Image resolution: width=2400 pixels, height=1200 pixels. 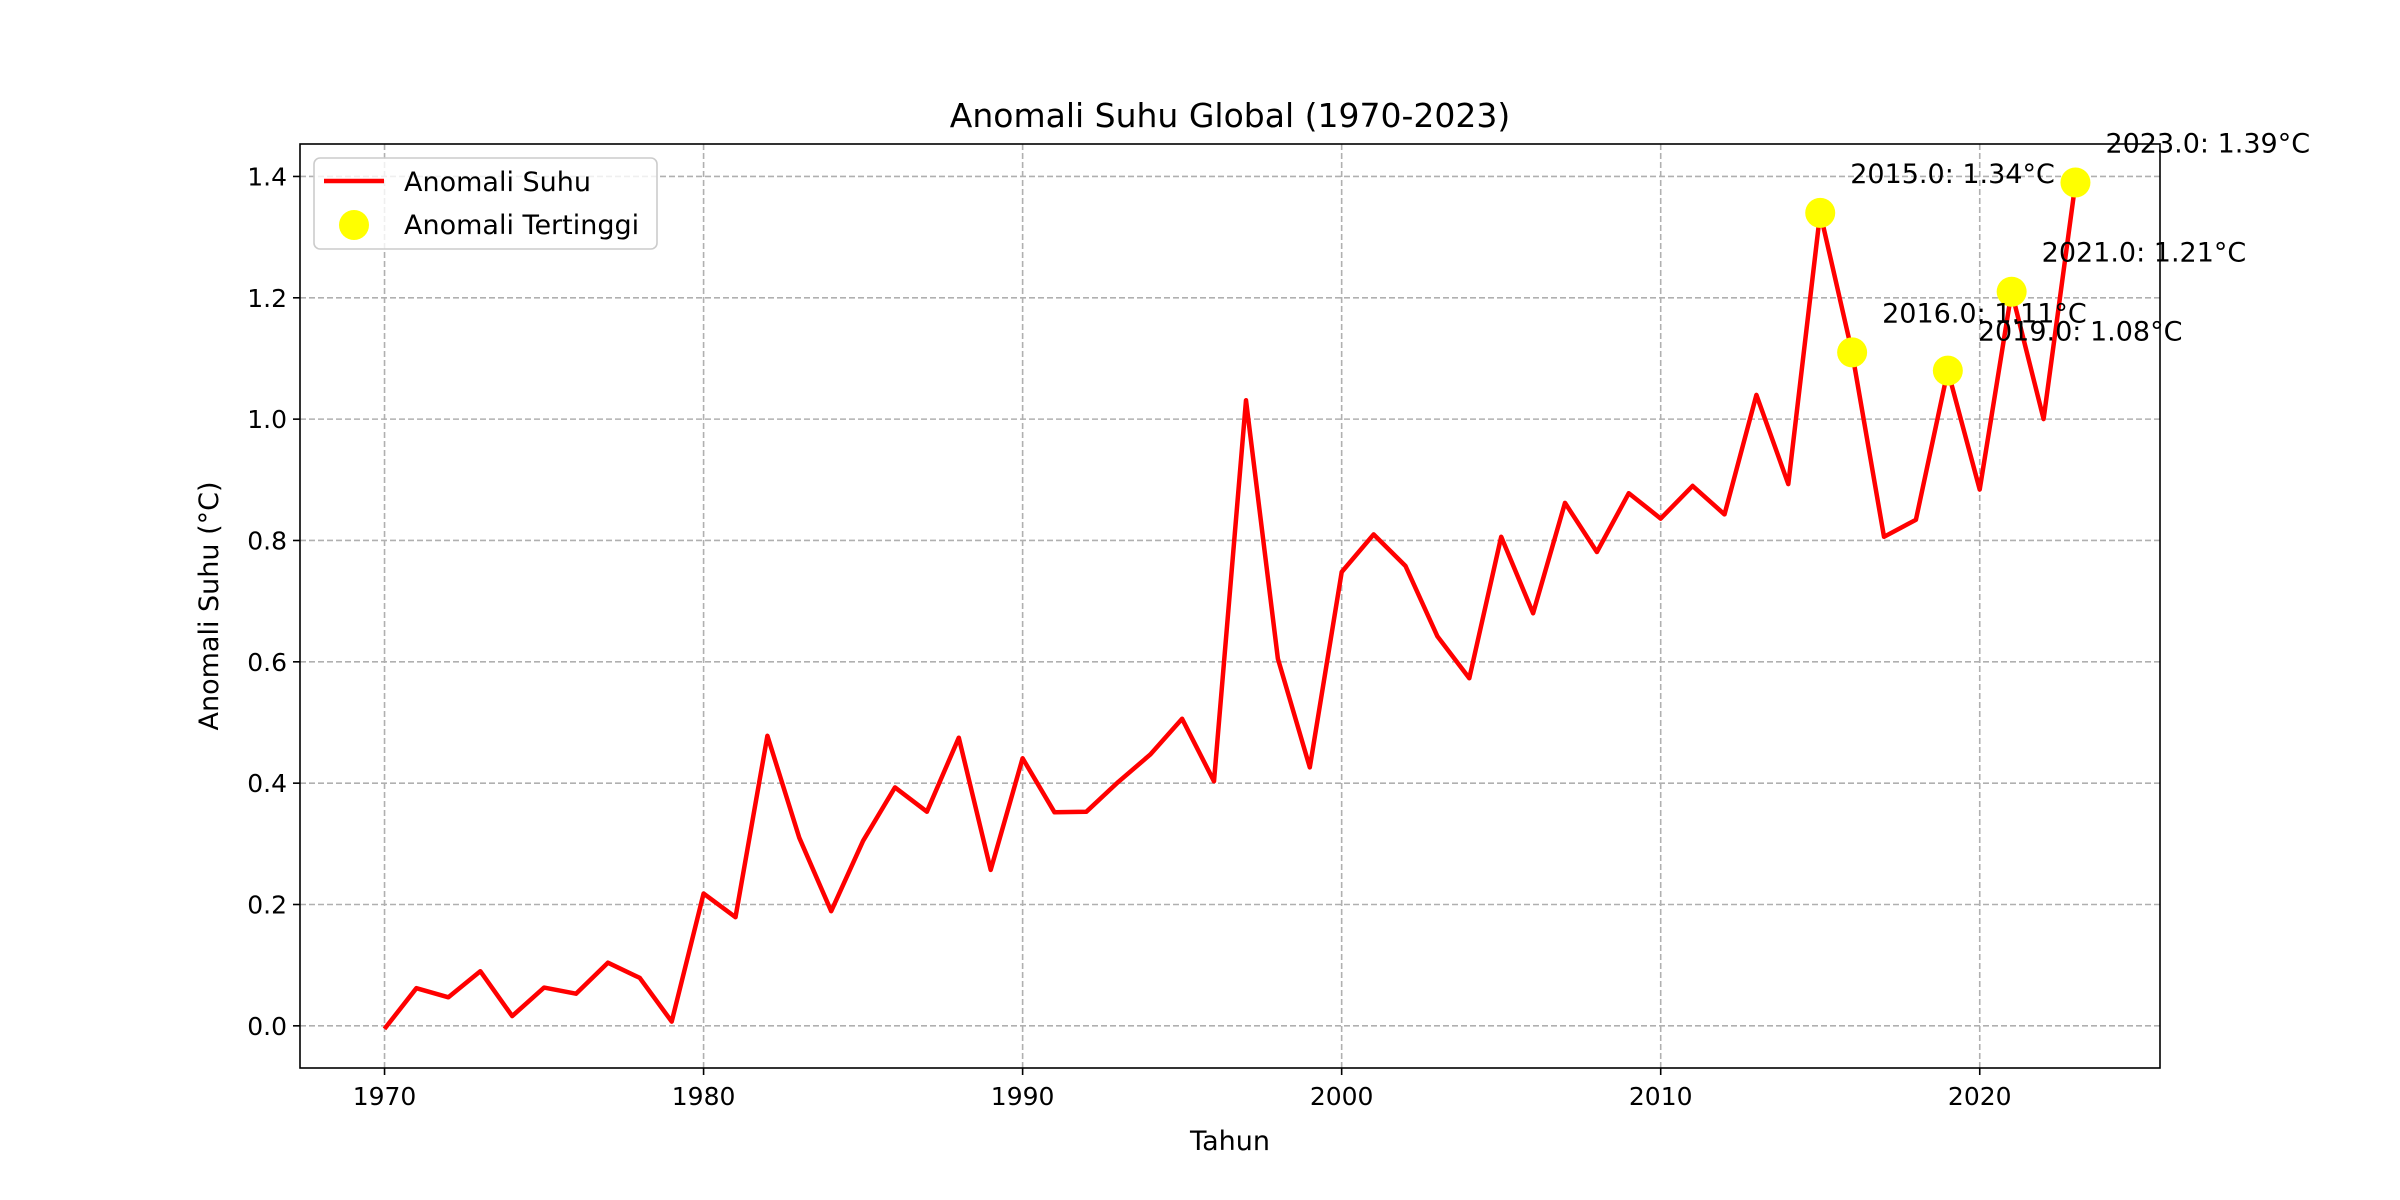 What do you see at coordinates (267, 783) in the screenshot?
I see `y-tick-label: 0.4` at bounding box center [267, 783].